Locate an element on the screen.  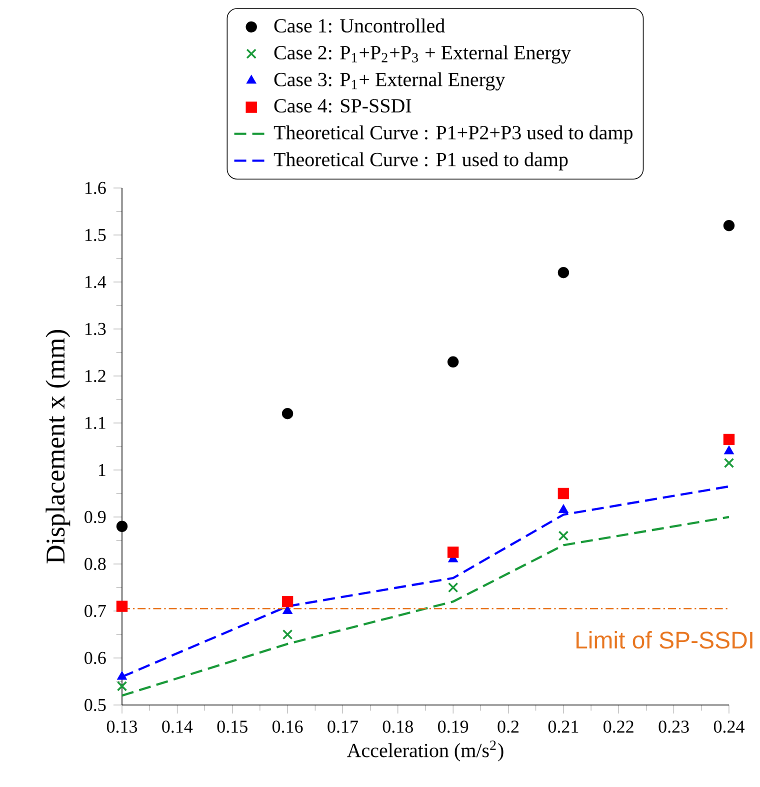
y-tick-label: 0.8 is located at coordinates (95, 564).